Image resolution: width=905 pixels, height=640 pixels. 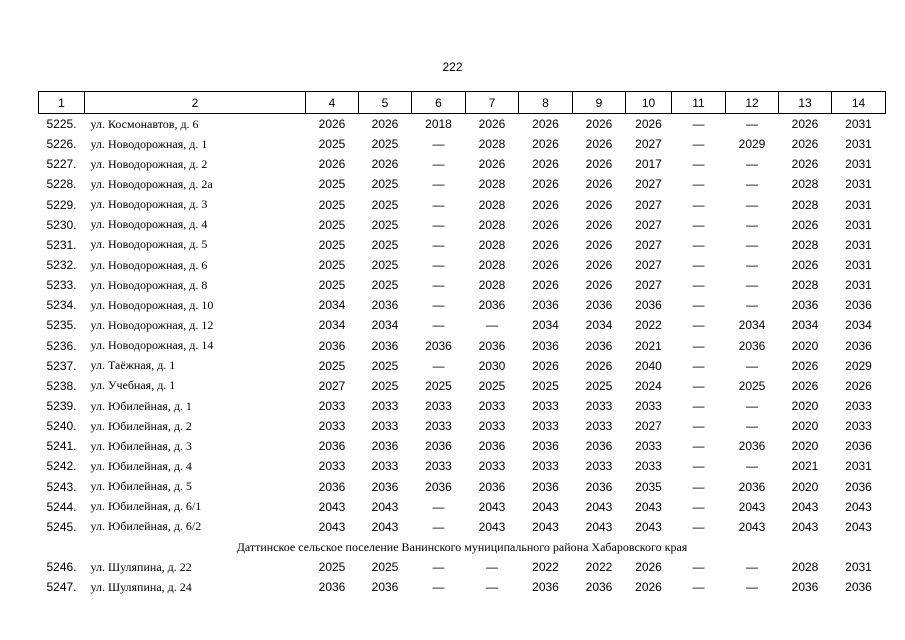 What do you see at coordinates (492, 102) in the screenshot?
I see `header-cell: 7` at bounding box center [492, 102].